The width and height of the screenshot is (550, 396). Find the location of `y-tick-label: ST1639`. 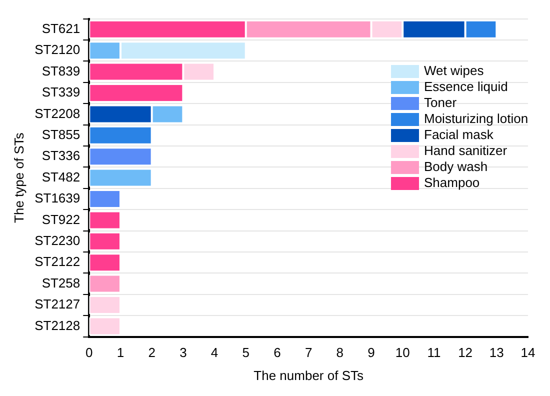

y-tick-label: ST1639 is located at coordinates (57, 198).